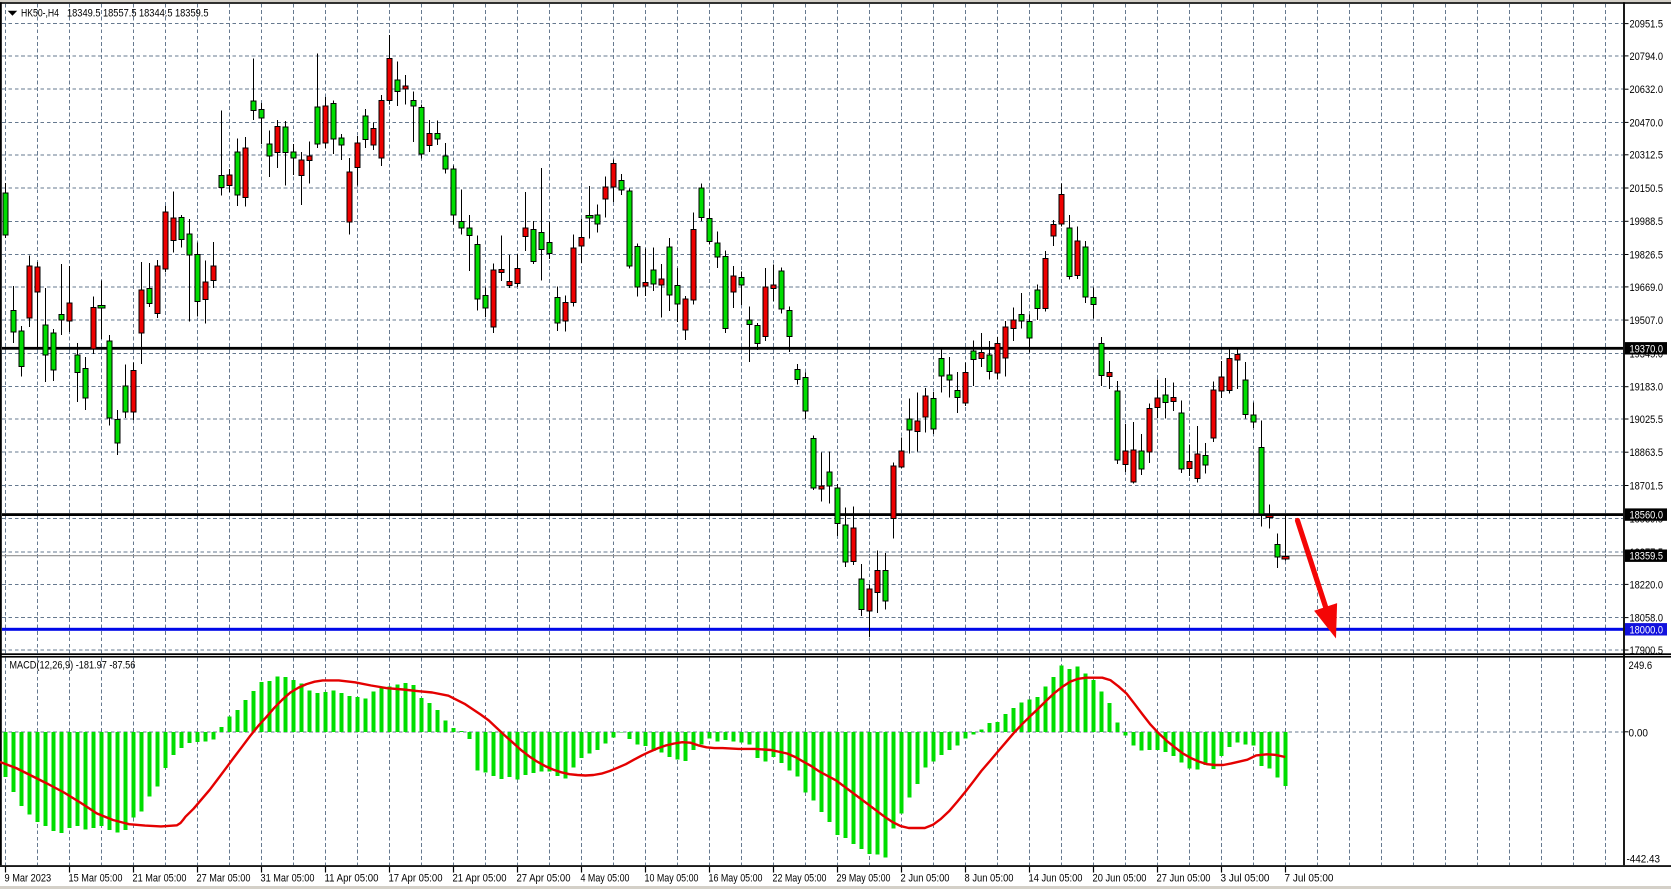  Describe the element at coordinates (1647, 585) in the screenshot. I see `svg-text: 18220.0` at that location.